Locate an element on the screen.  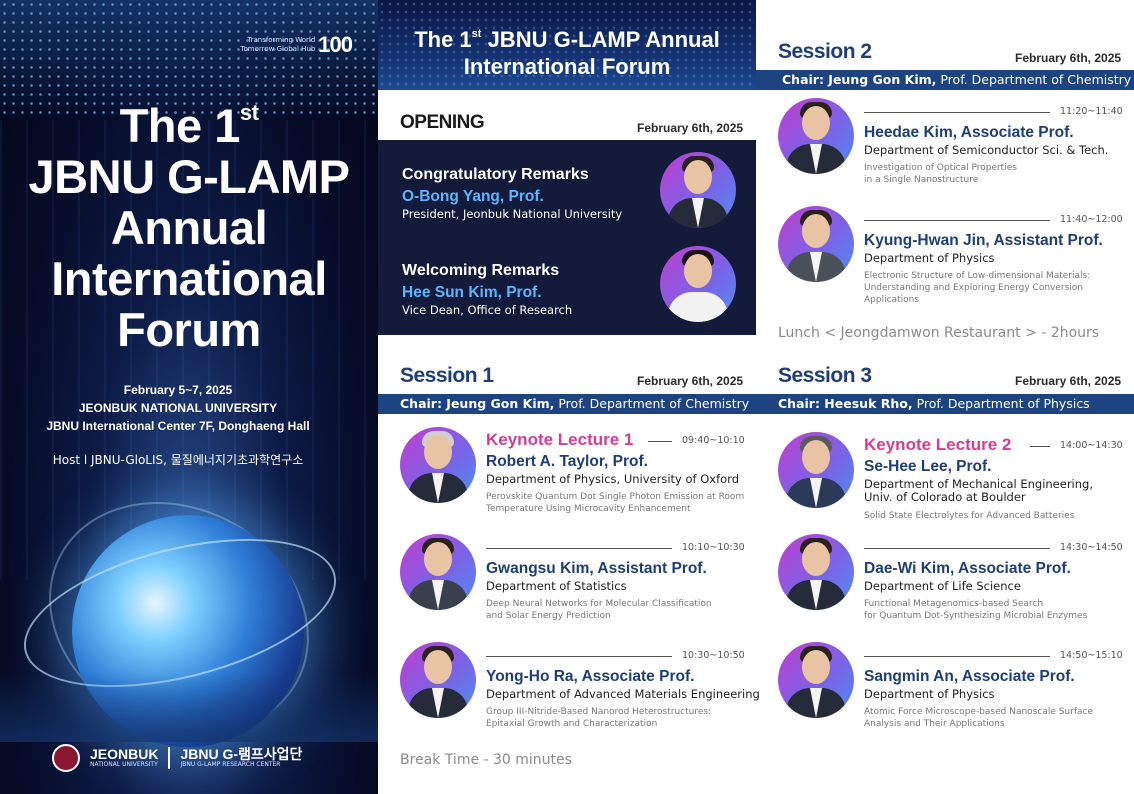
anniversary-logo-text: Transforming World Tomorrow Global Hub is located at coordinates (278, 44).